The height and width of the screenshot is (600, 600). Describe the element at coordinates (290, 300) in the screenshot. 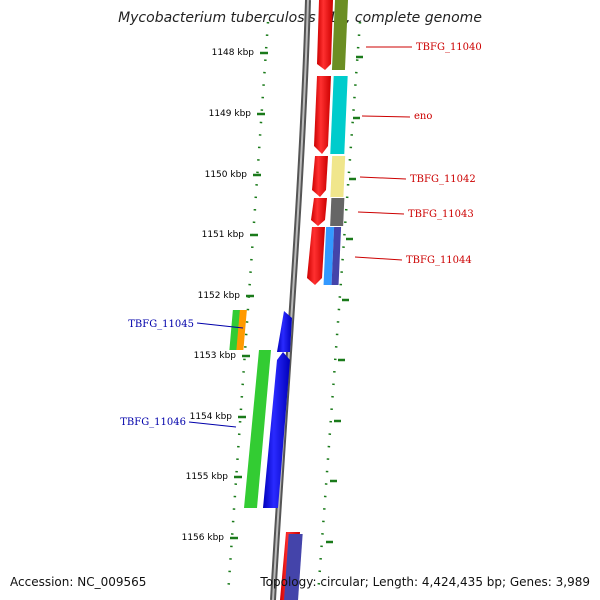

I see `genome-backbone-highlight` at that location.